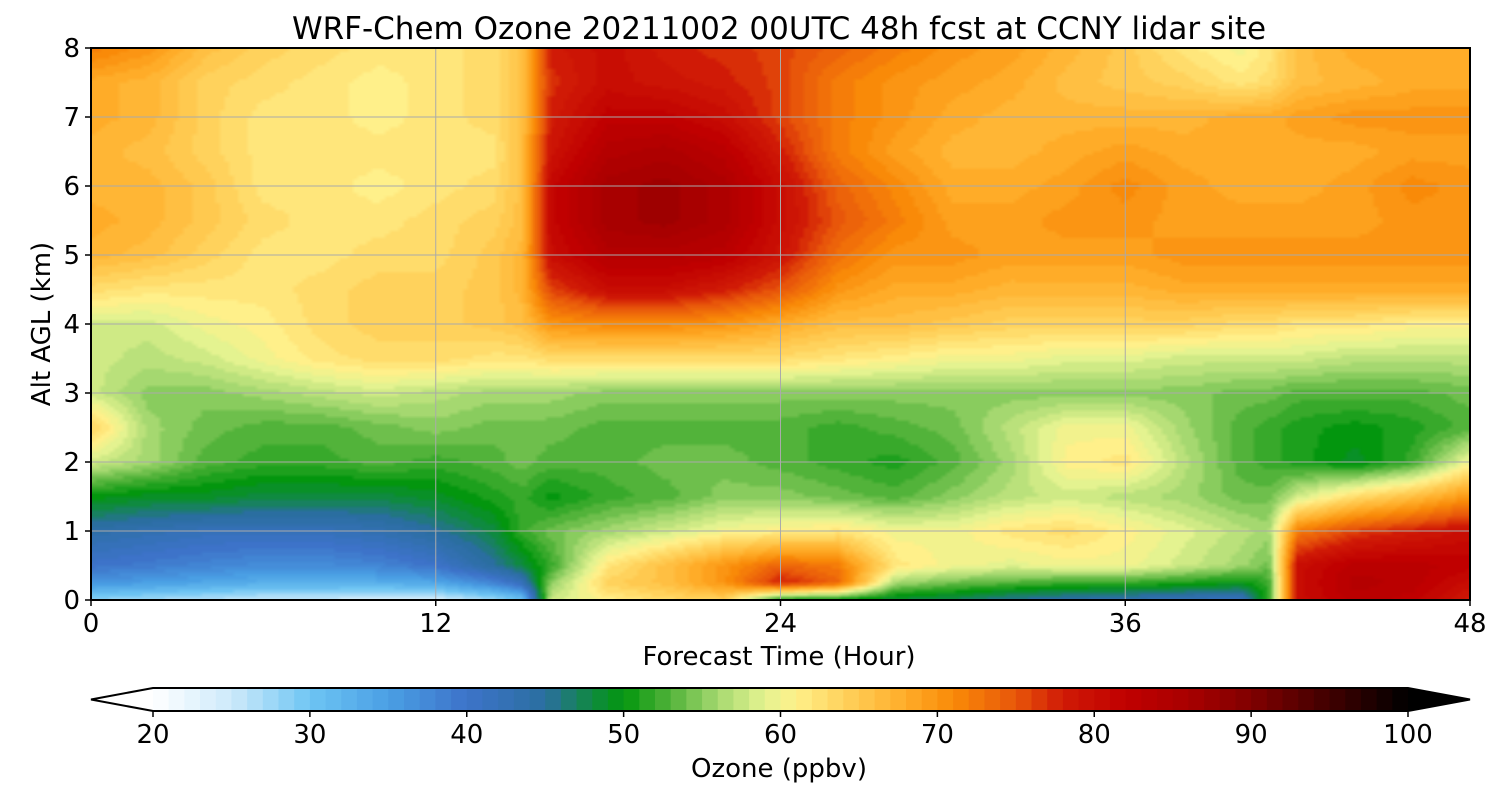  I want to click on y-tick-label: 6, so click(71, 187).